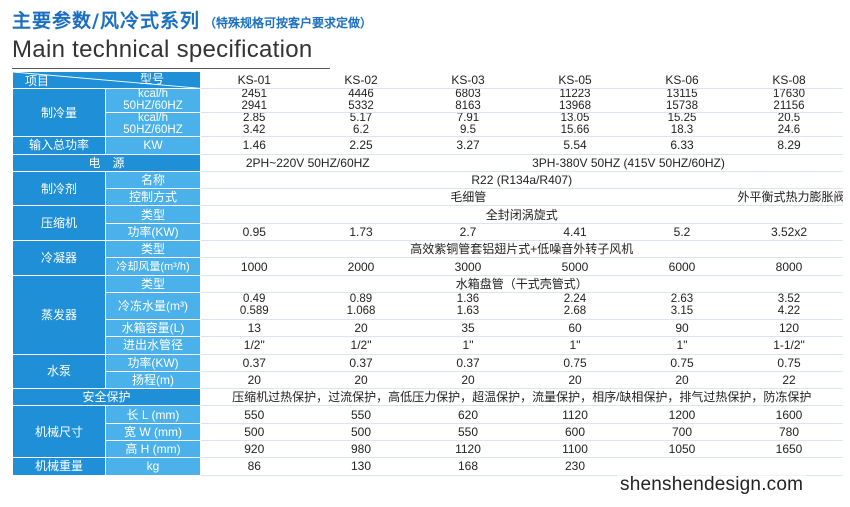  I want to click on power-supply-single: 2PH~220V 50HZ/60HZ, so click(307, 163).